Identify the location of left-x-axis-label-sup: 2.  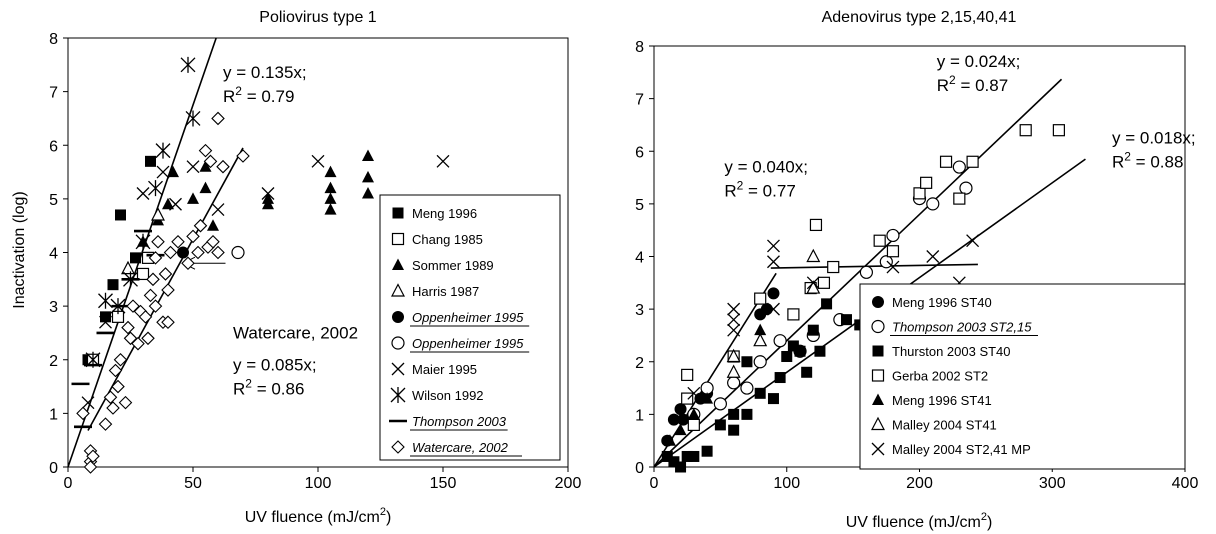
(383, 512).